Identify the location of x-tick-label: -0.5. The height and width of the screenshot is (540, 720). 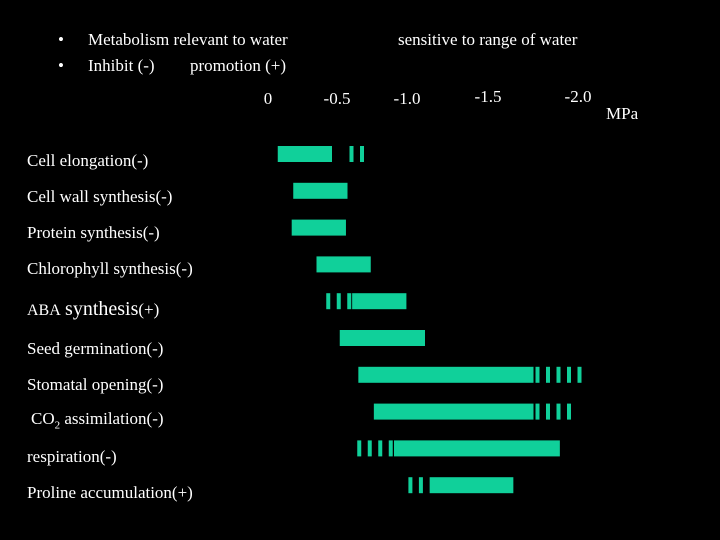
(337, 98).